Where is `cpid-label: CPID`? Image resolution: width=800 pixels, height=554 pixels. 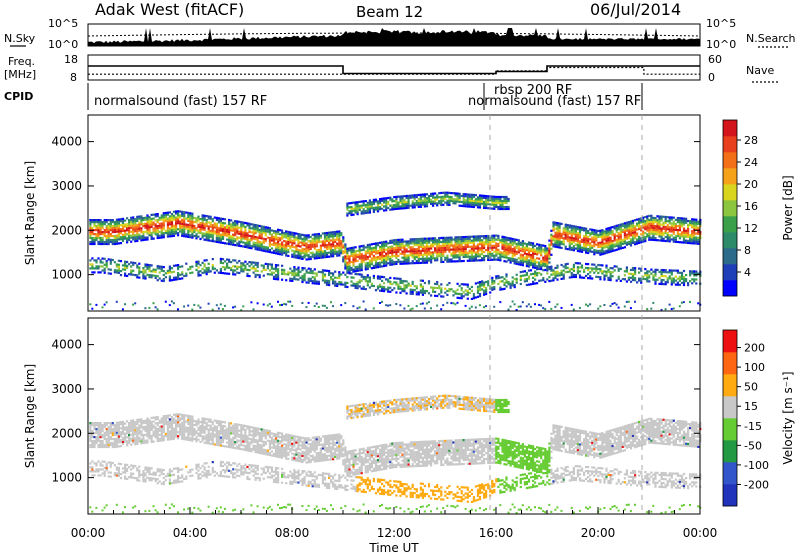 cpid-label: CPID is located at coordinates (18, 96).